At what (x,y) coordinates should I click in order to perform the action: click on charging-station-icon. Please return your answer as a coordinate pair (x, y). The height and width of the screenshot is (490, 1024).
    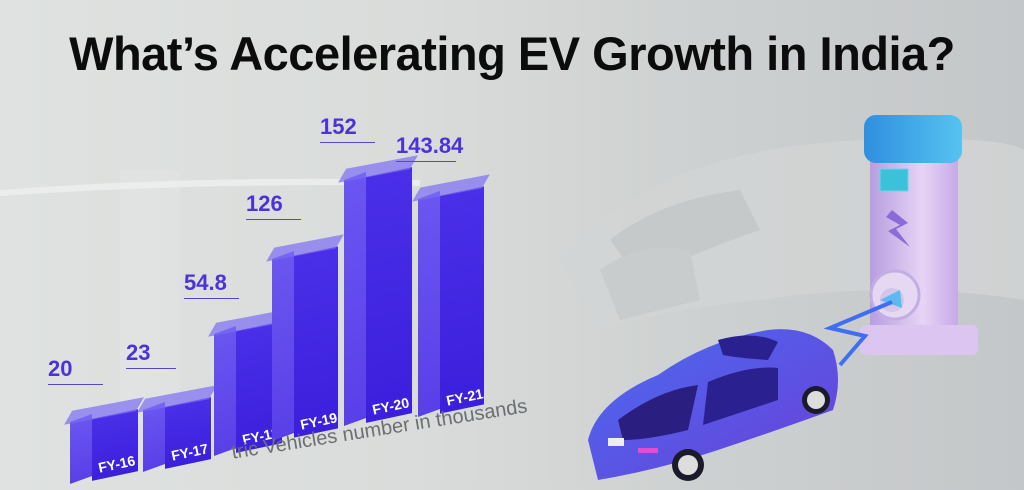
    Looking at the image, I should click on (919, 235).